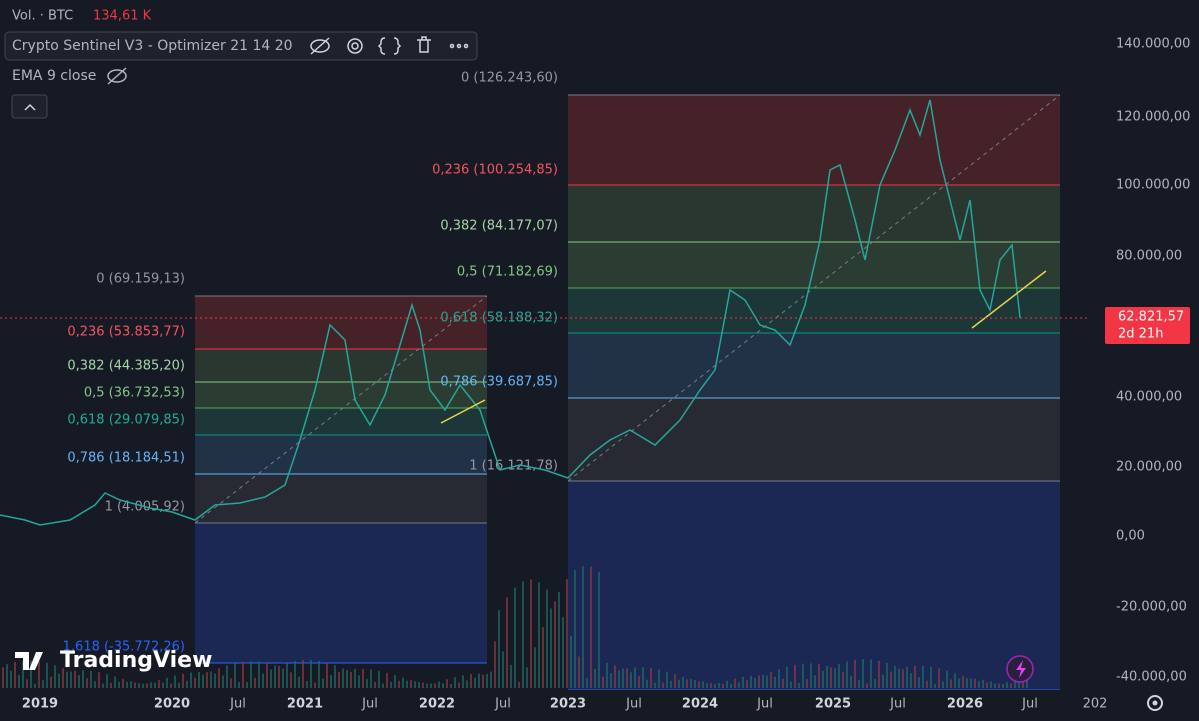  I want to click on settings-icon, so click(1155, 703).